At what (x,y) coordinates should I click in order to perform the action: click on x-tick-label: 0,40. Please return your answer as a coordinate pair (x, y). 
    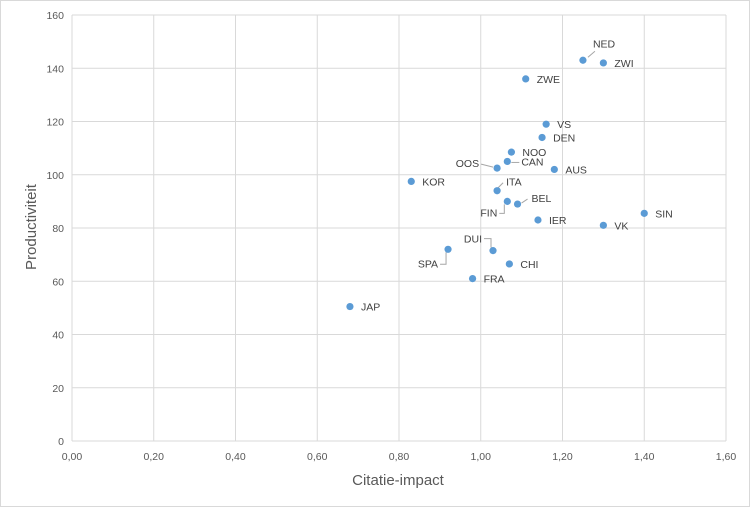
    Looking at the image, I should click on (235, 457).